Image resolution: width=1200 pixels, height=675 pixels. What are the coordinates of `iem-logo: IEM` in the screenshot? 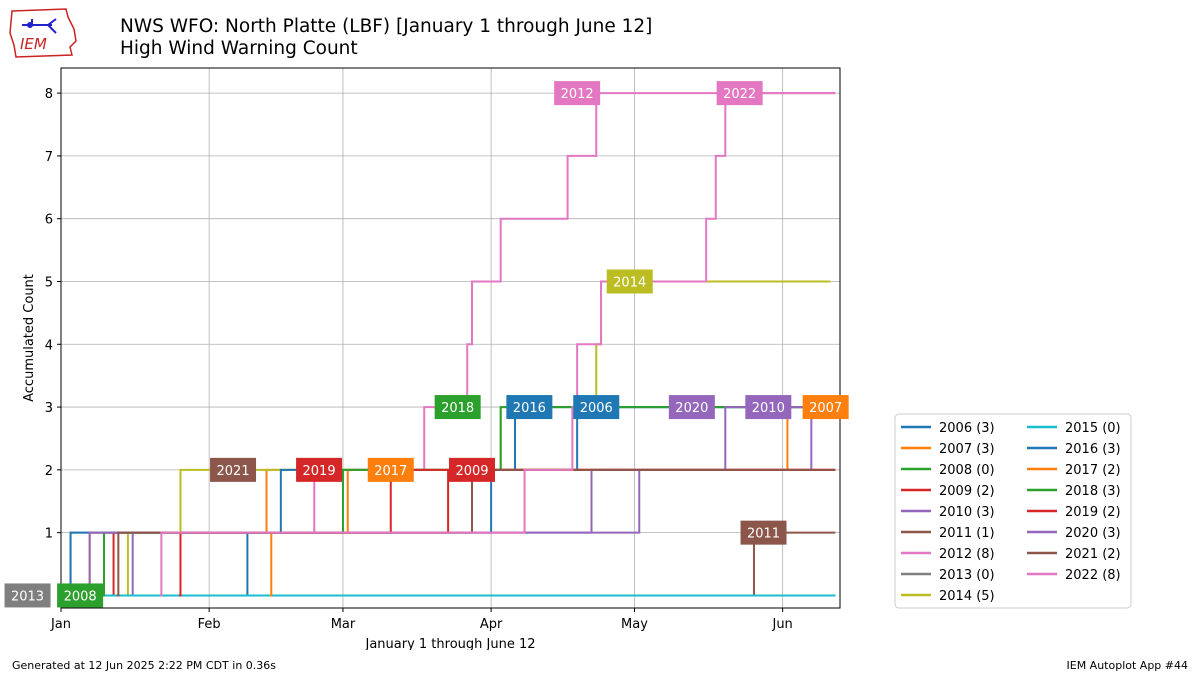 It's located at (43, 33).